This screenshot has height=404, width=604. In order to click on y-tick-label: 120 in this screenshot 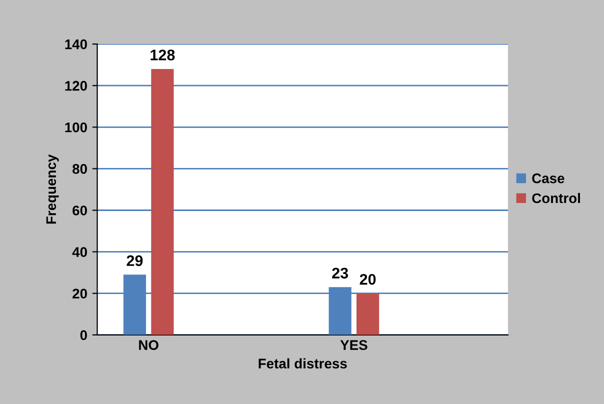, I will do `click(76, 85)`.